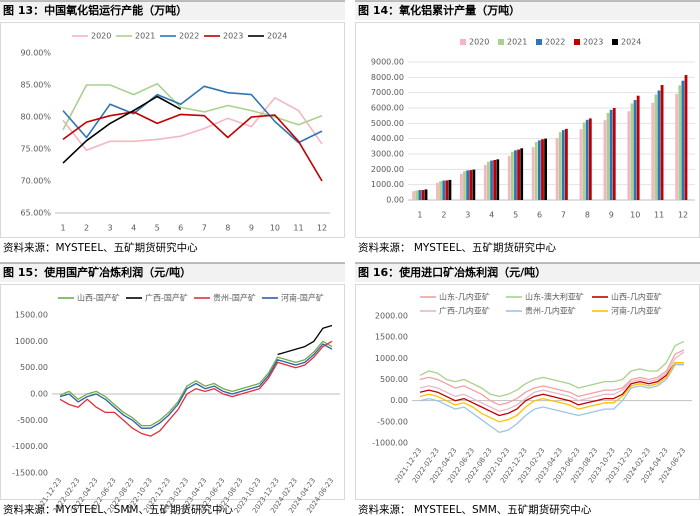 This screenshot has height=516, width=700. What do you see at coordinates (387, 138) in the screenshot?
I see `y-tick-label: 4000.00` at bounding box center [387, 138].